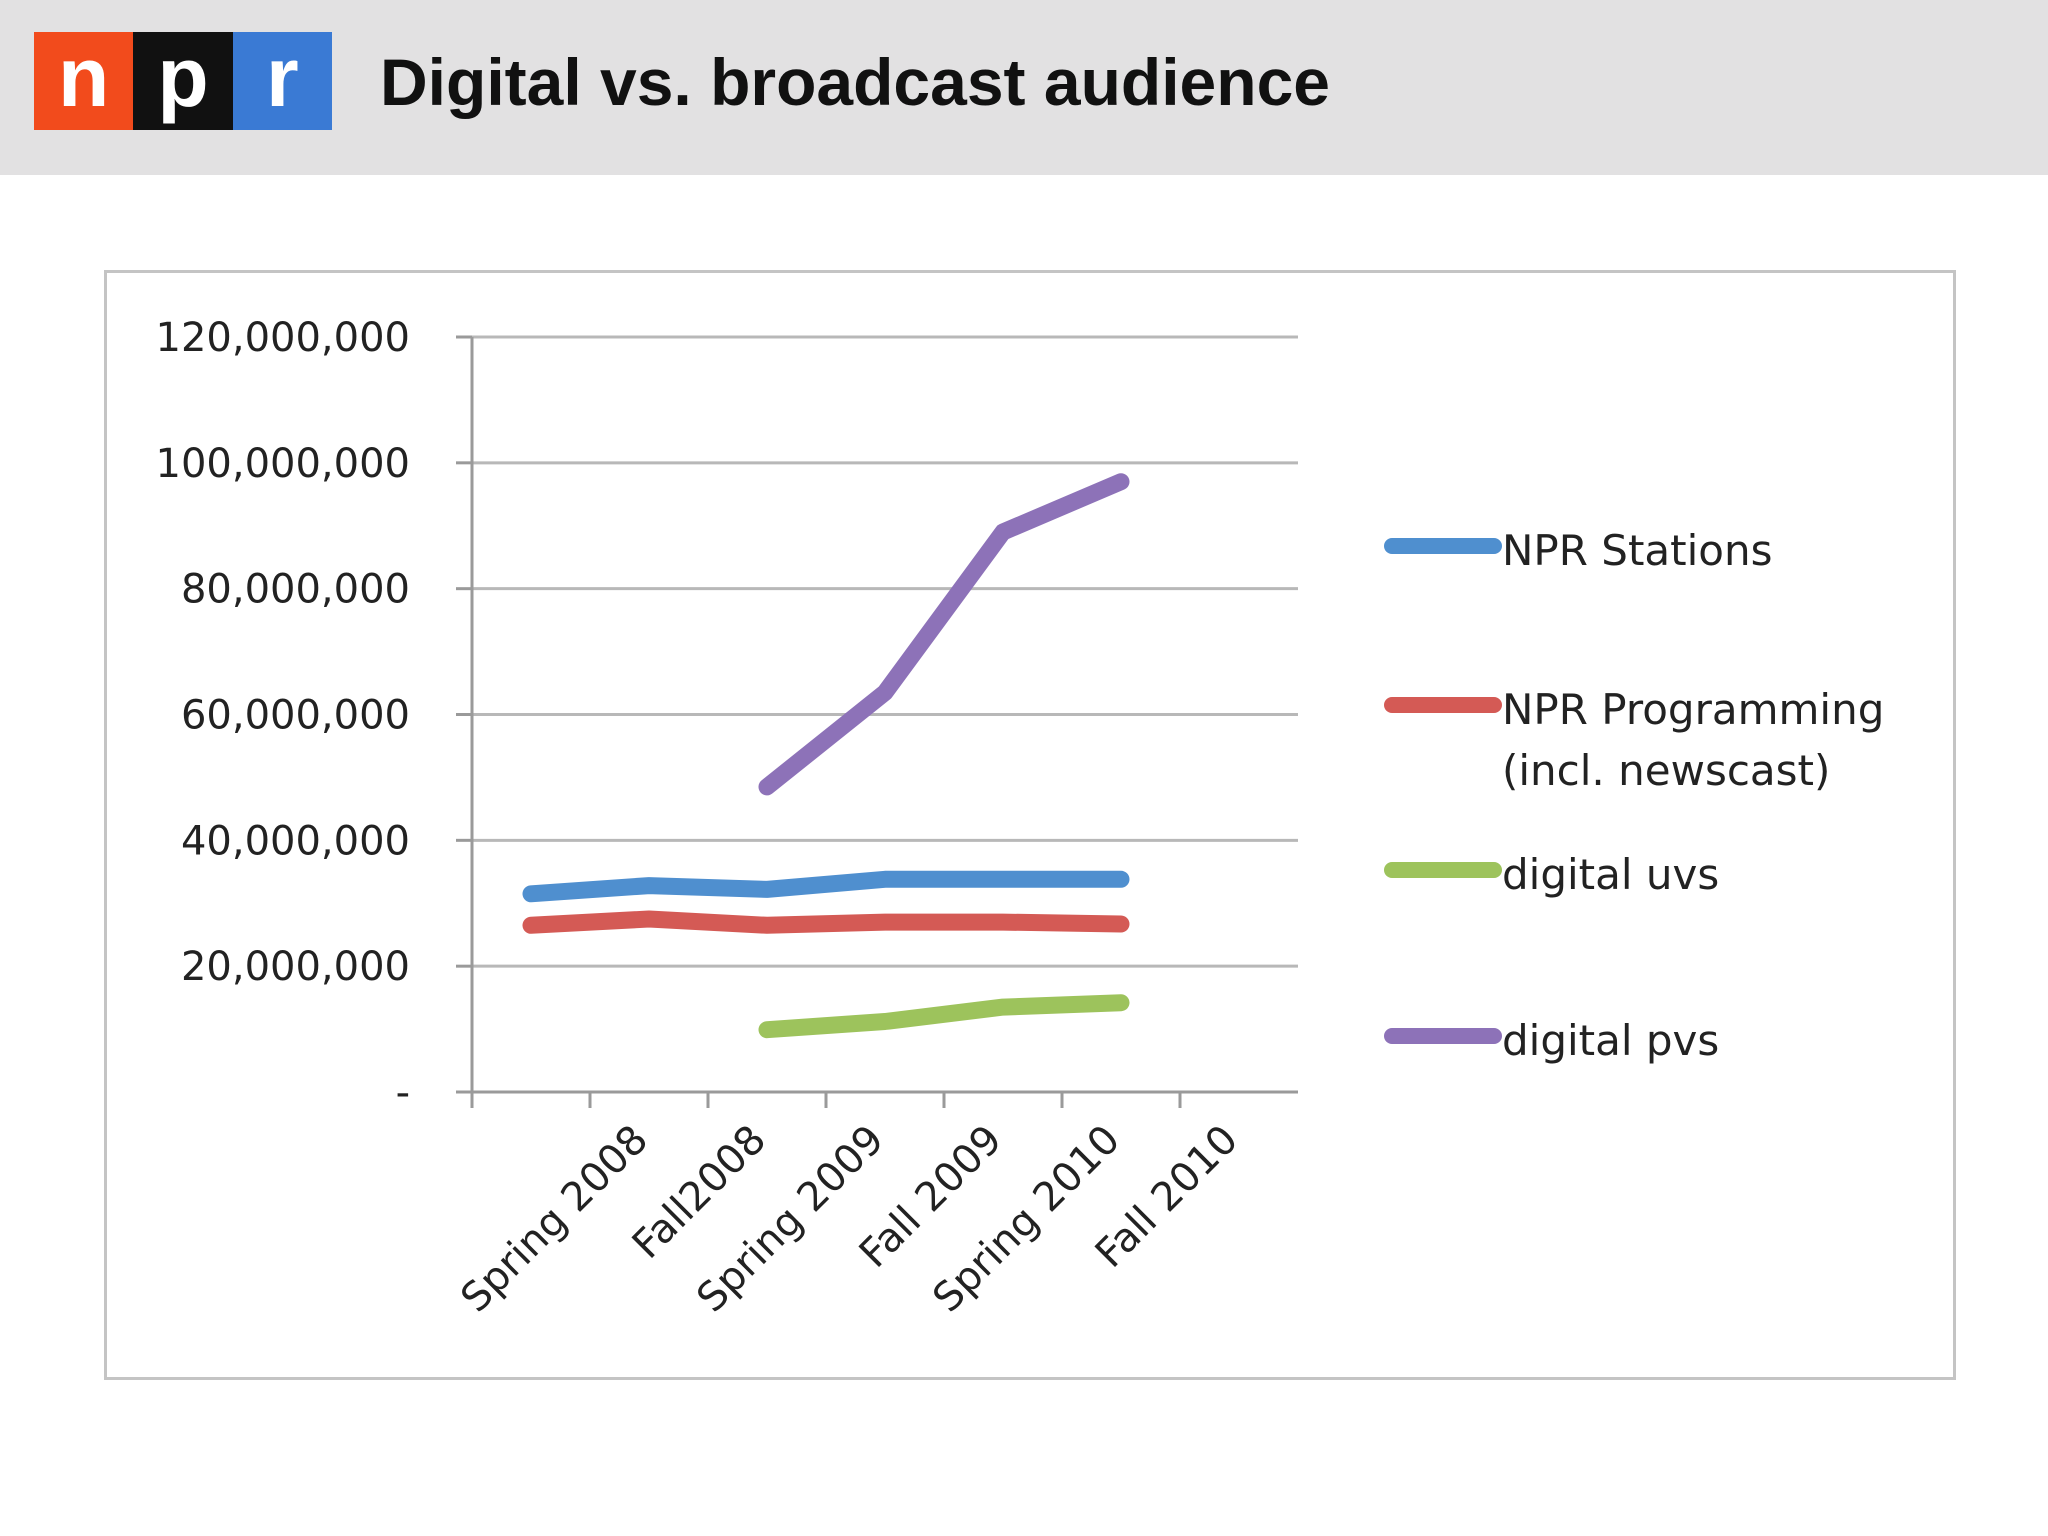  I want to click on y-tick-label: 80,000,000, so click(295, 590).